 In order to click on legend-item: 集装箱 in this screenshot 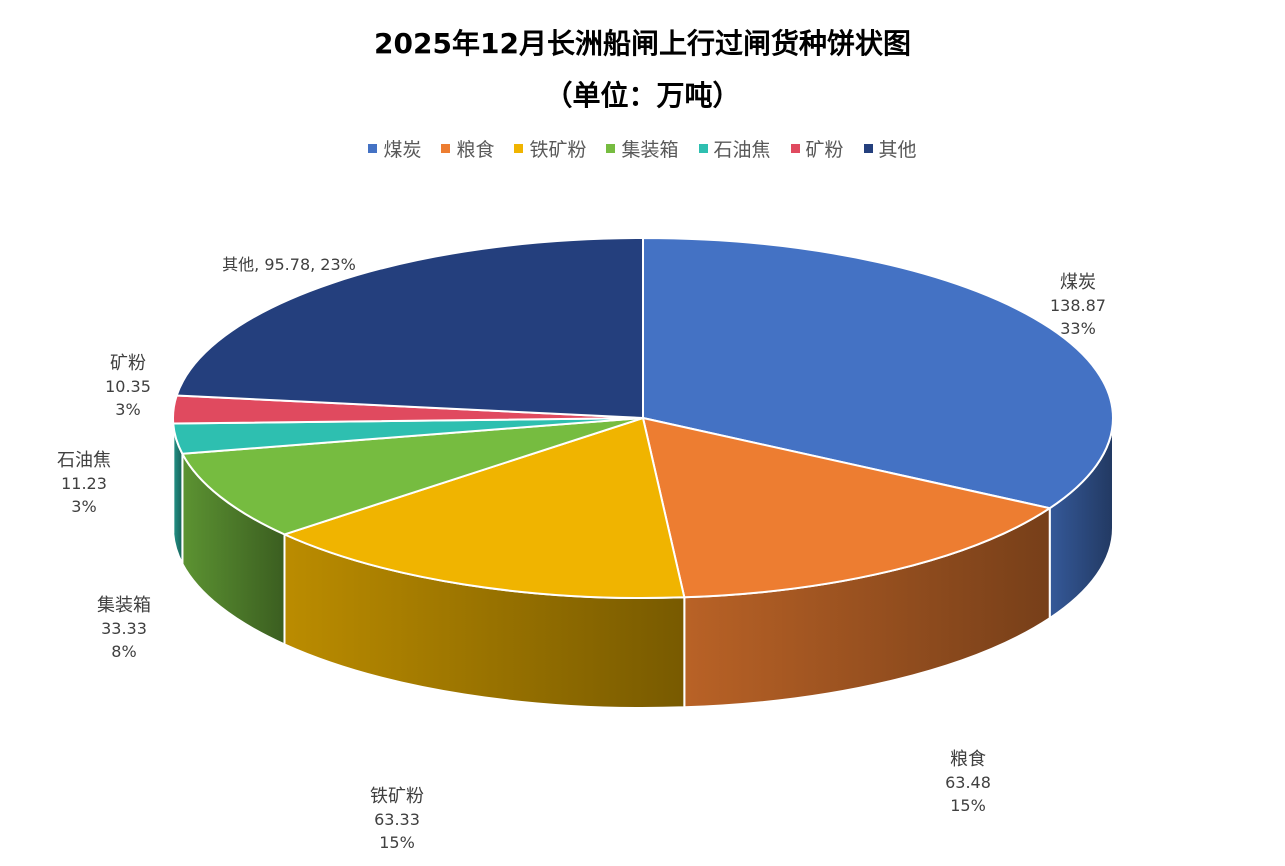, I will do `click(642, 148)`.